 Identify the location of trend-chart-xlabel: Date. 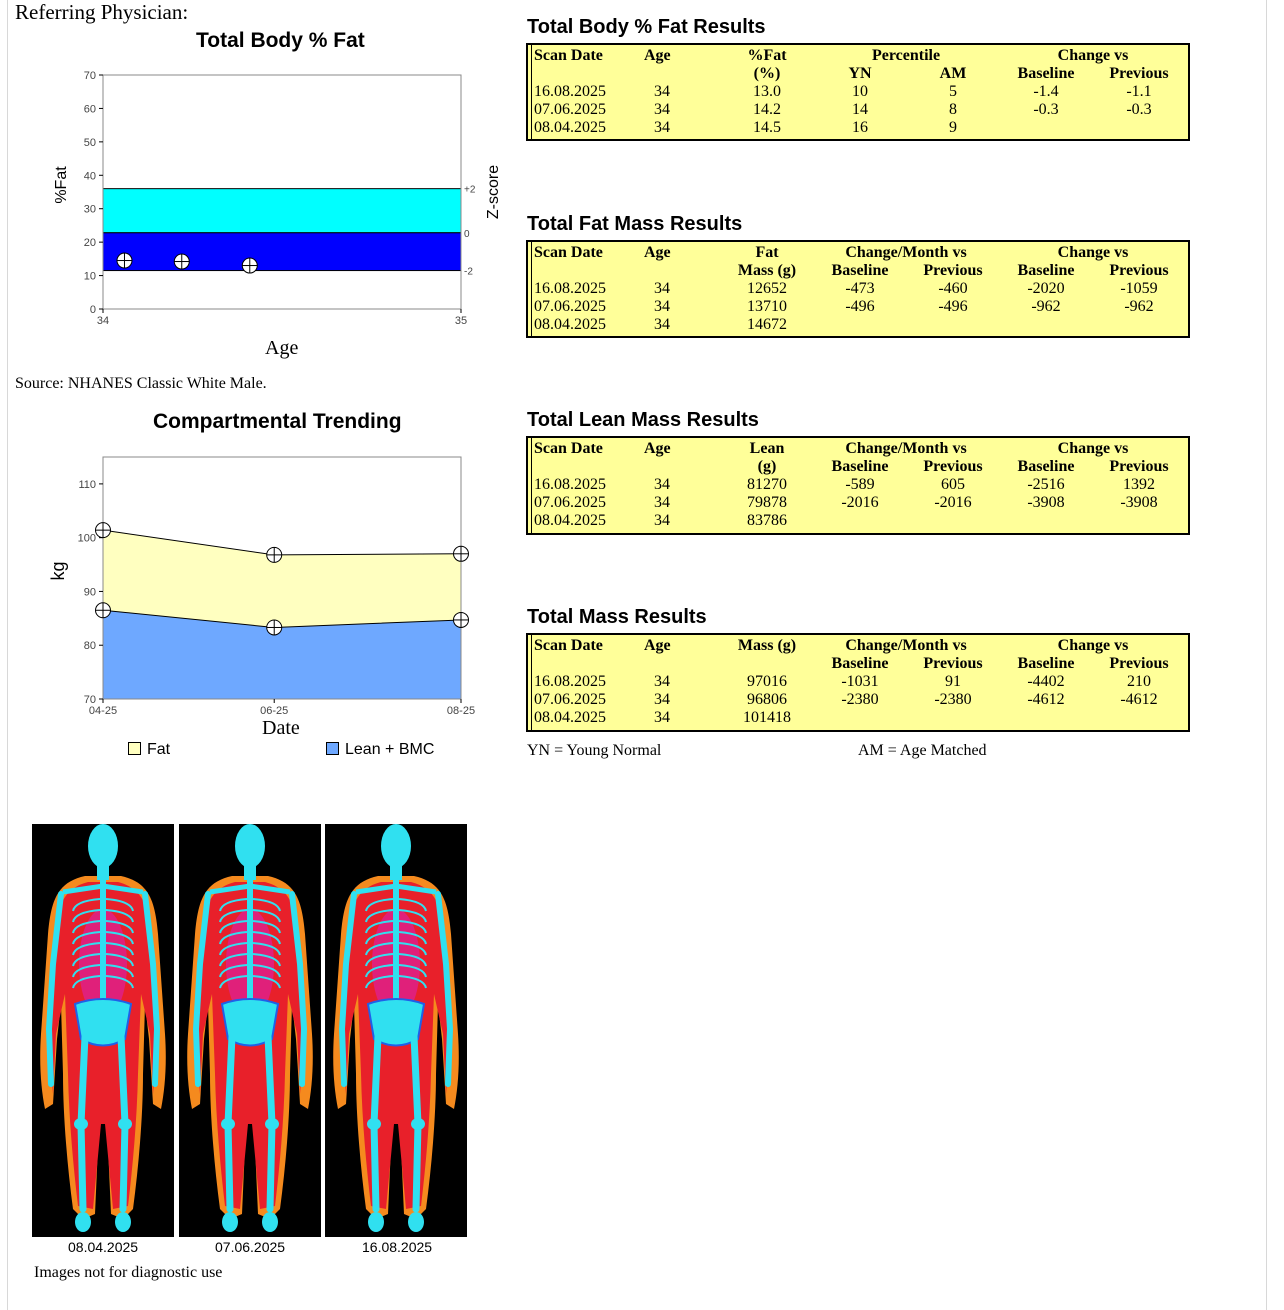
(281, 728).